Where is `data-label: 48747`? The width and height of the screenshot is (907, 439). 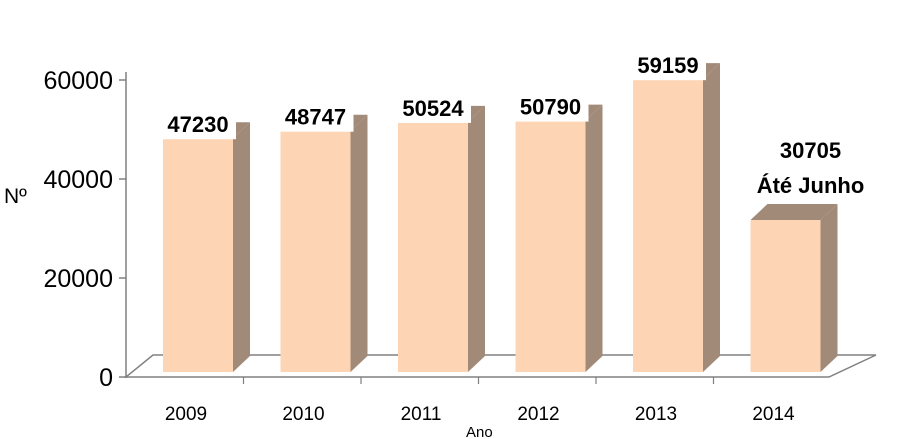
data-label: 48747 is located at coordinates (315, 117).